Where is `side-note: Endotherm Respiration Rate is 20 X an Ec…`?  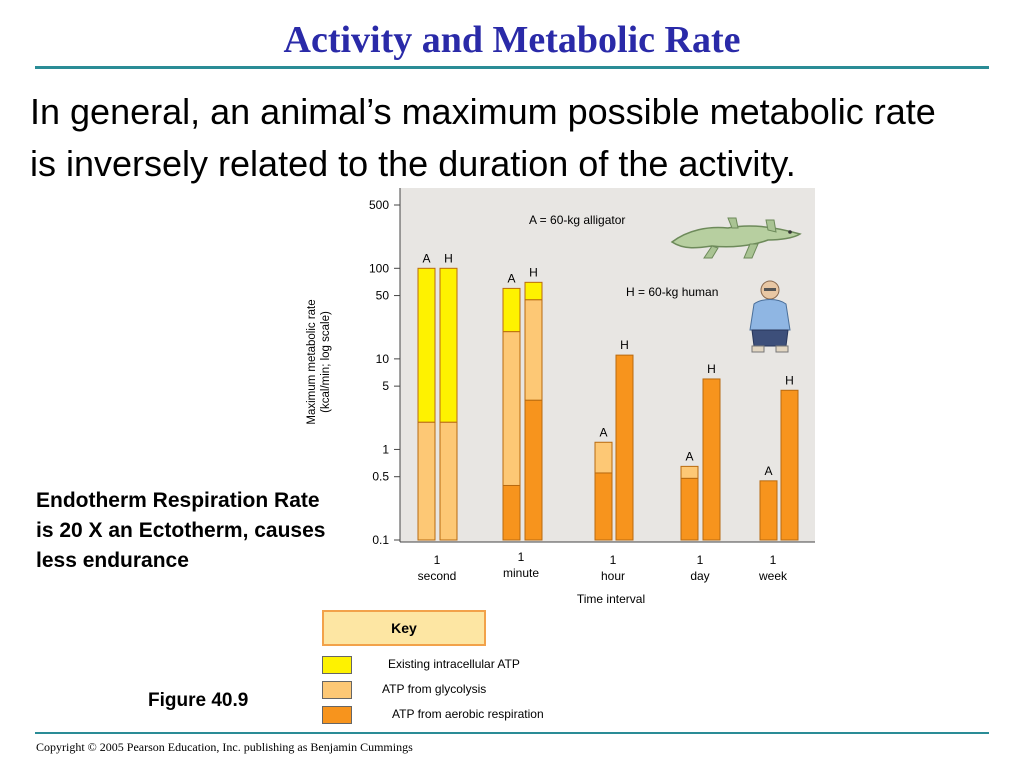
side-note: Endotherm Respiration Rate is 20 X an Ec… is located at coordinates (181, 530).